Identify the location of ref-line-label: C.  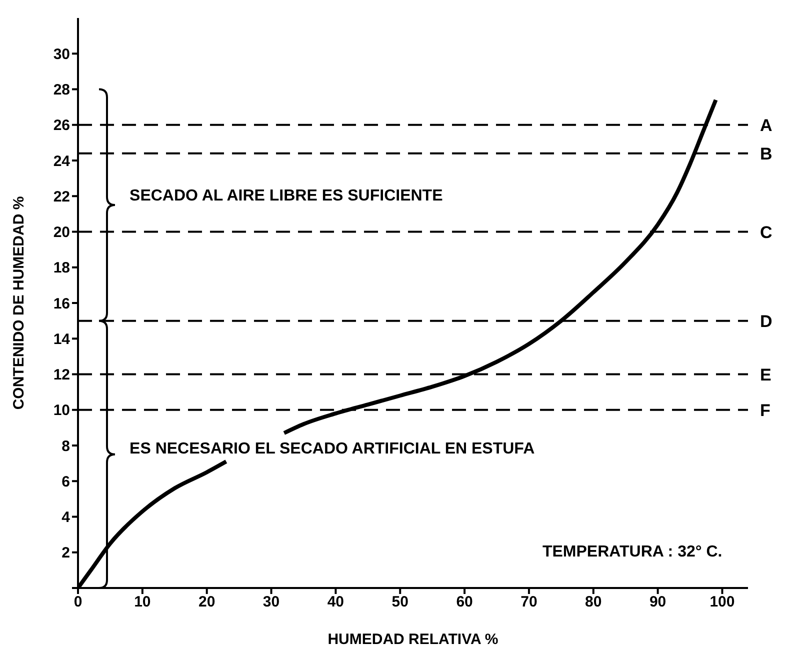
(766, 232).